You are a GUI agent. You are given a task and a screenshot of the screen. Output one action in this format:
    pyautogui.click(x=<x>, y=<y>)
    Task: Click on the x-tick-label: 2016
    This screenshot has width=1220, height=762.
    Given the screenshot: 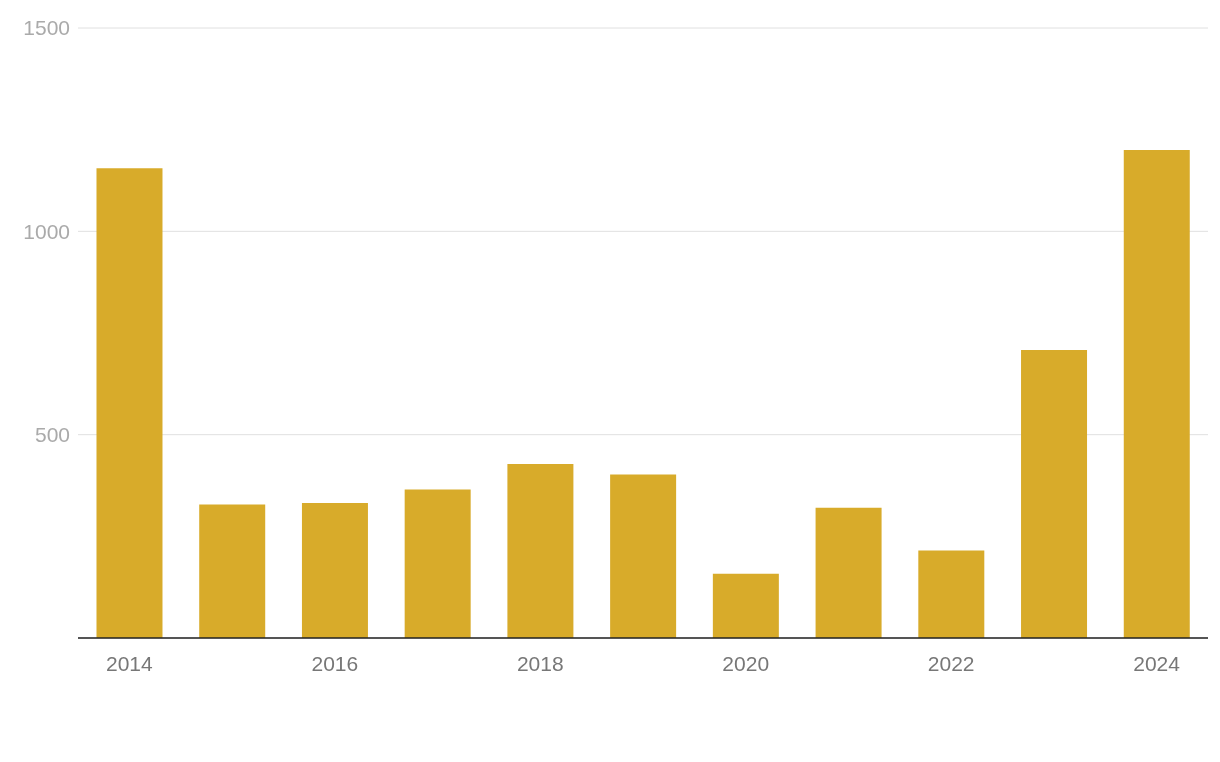 What is the action you would take?
    pyautogui.click(x=335, y=663)
    